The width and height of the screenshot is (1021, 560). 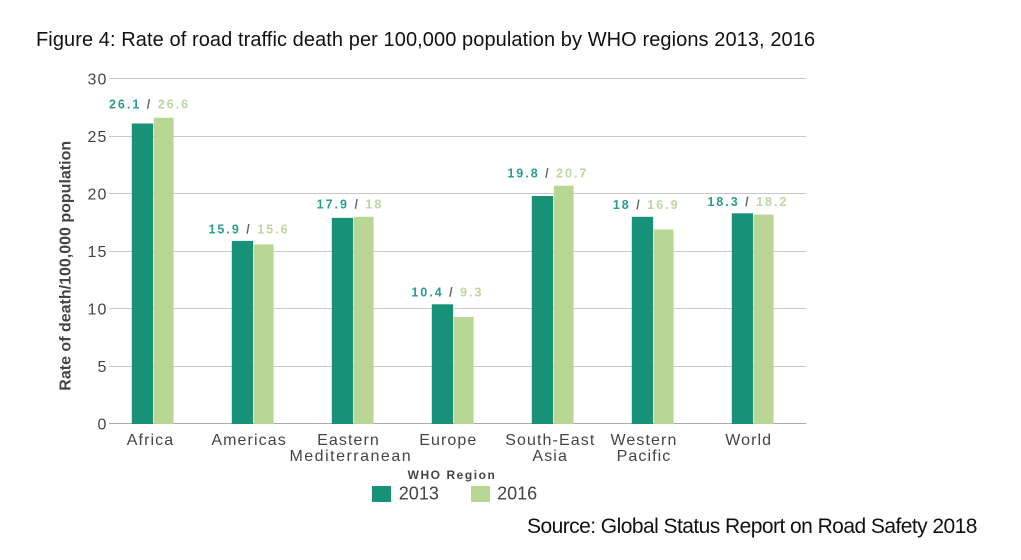 What do you see at coordinates (447, 293) in the screenshot?
I see `svg-text: 10.4 / 9.3` at bounding box center [447, 293].